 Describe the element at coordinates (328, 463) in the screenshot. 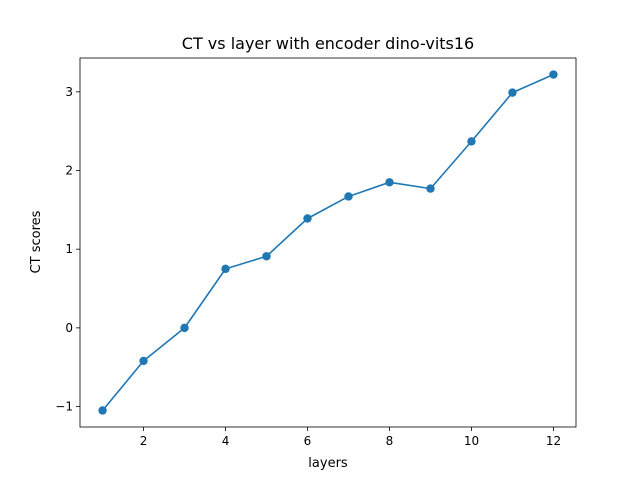

I see `x-axis-label: layers` at that location.